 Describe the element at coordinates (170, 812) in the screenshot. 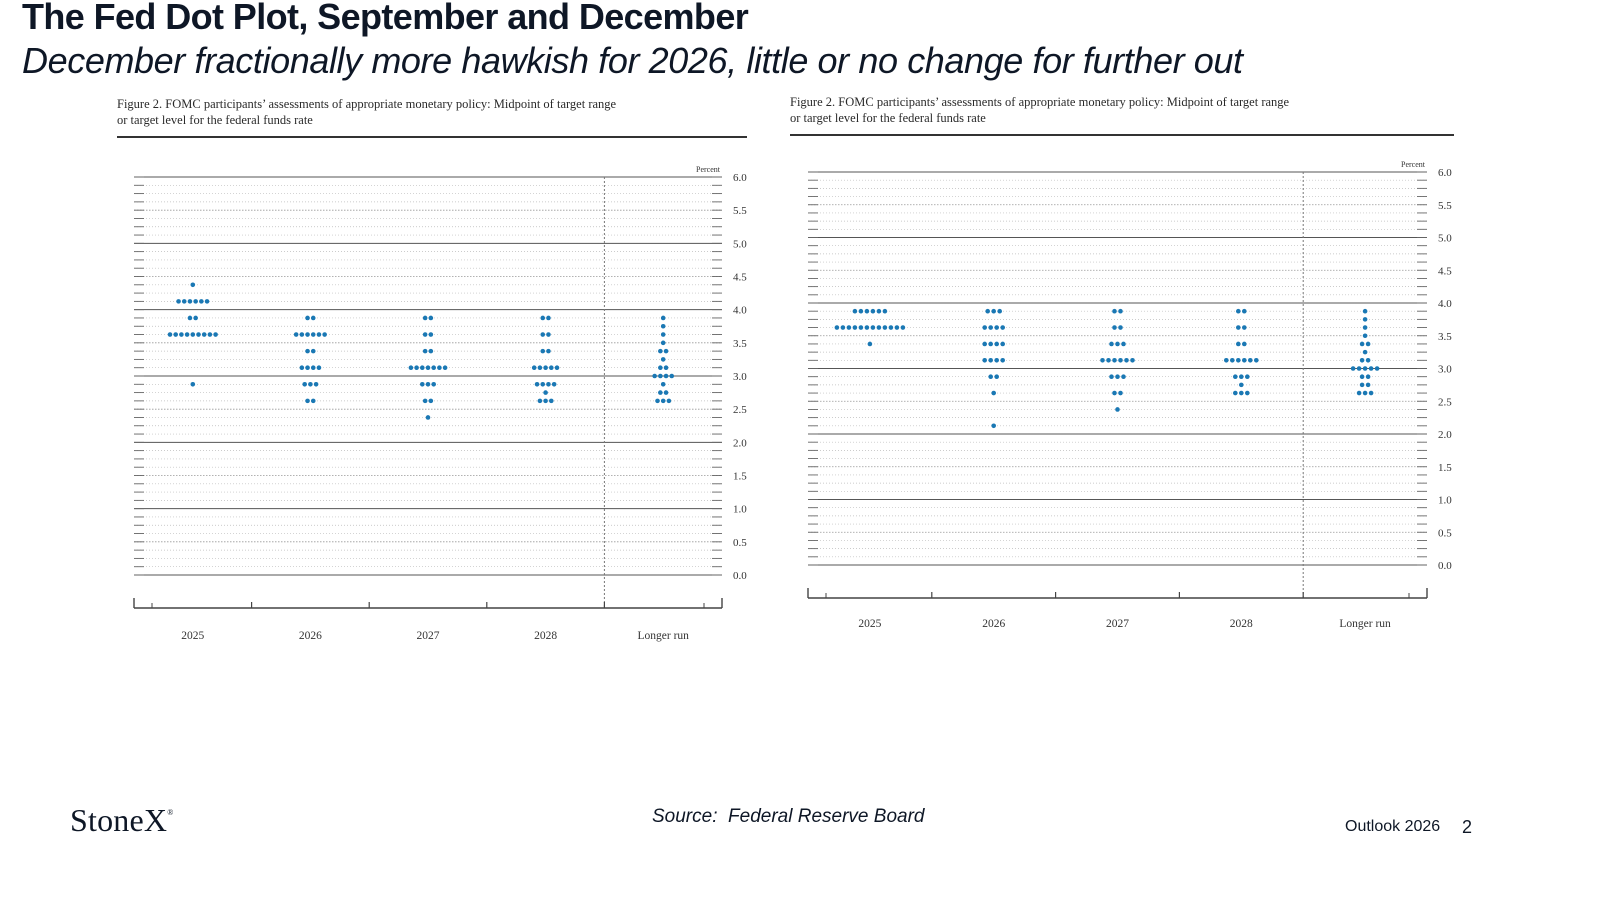

I see `logo-mark: ®` at that location.